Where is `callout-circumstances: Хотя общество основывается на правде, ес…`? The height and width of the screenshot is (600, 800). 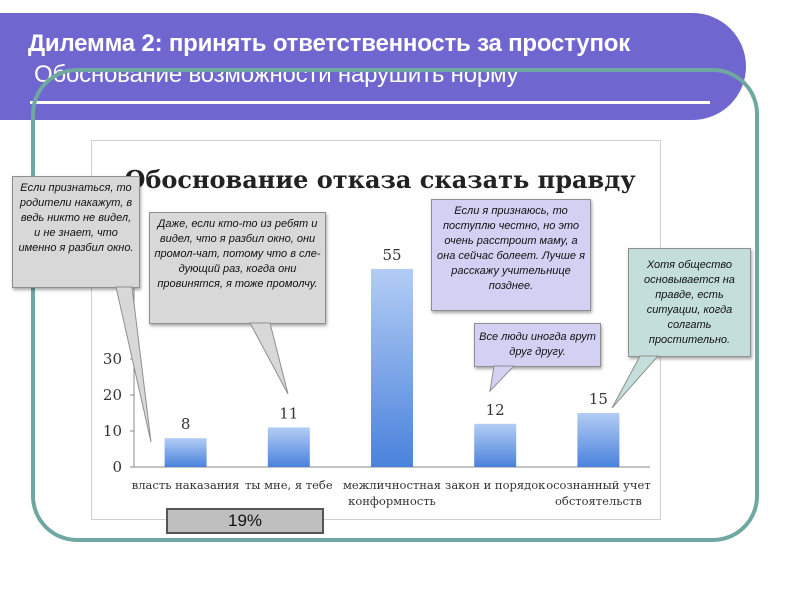
callout-circumstances: Хотя общество основывается на правде, ес… is located at coordinates (689, 302).